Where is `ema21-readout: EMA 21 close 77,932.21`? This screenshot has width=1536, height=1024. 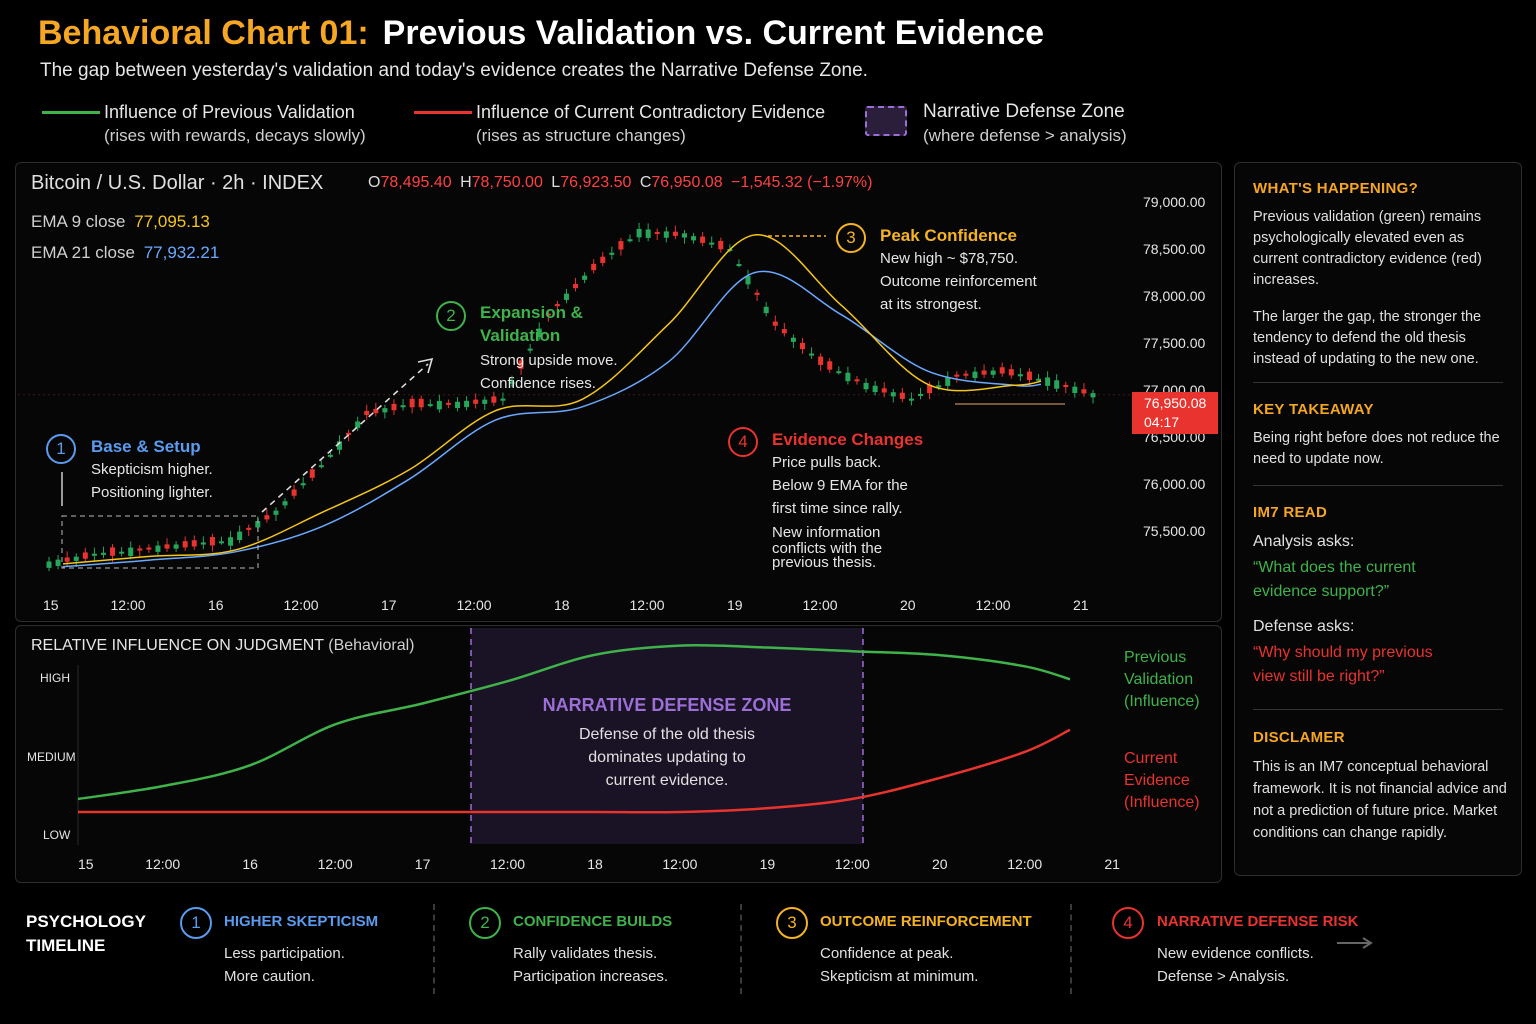
ema21-readout: EMA 21 close 77,932.21 is located at coordinates (125, 253).